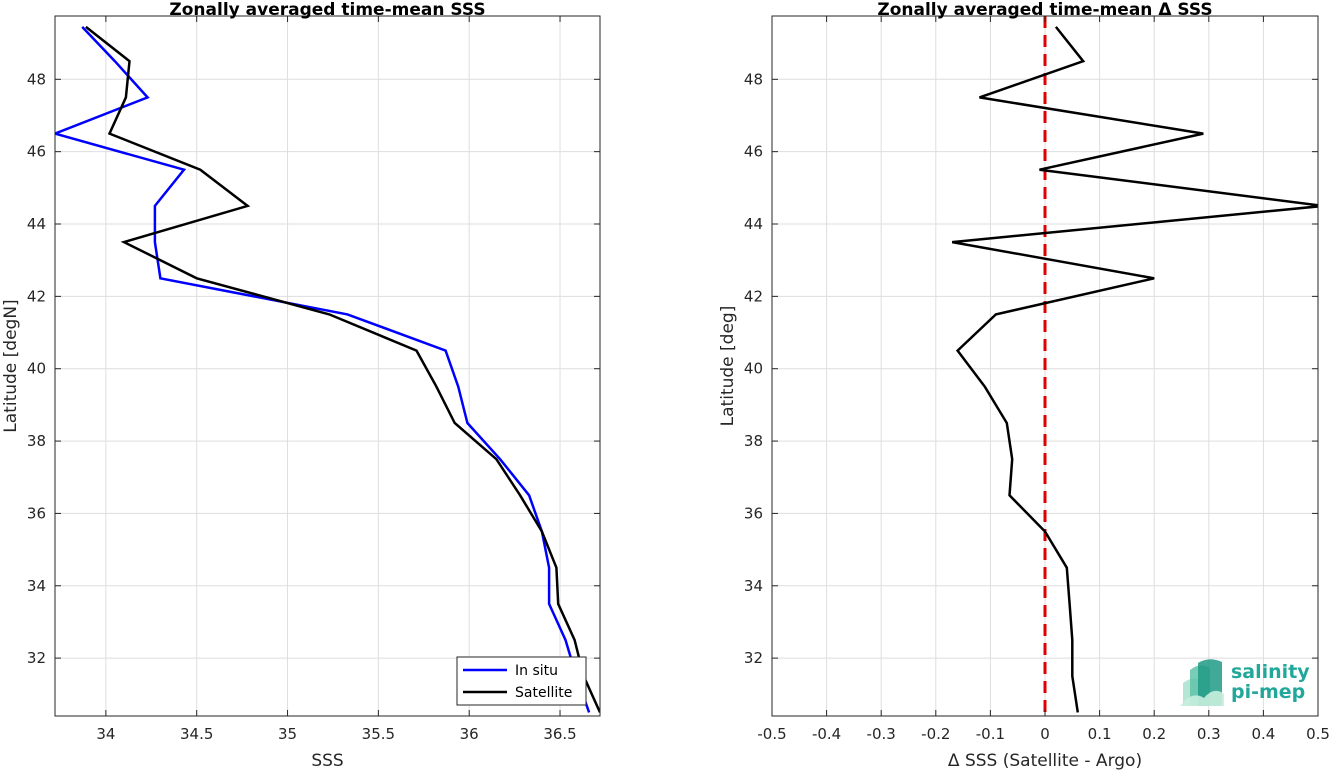 This screenshot has width=1330, height=770. I want to click on salinity-pi-mep-logo: salinity pi-mep, so click(1245, 682).